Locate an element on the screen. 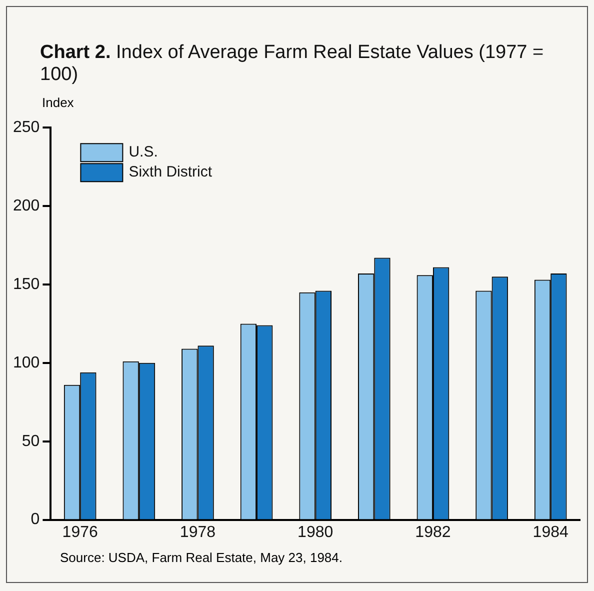 The height and width of the screenshot is (591, 594). legend-label: U.S. is located at coordinates (143, 152).